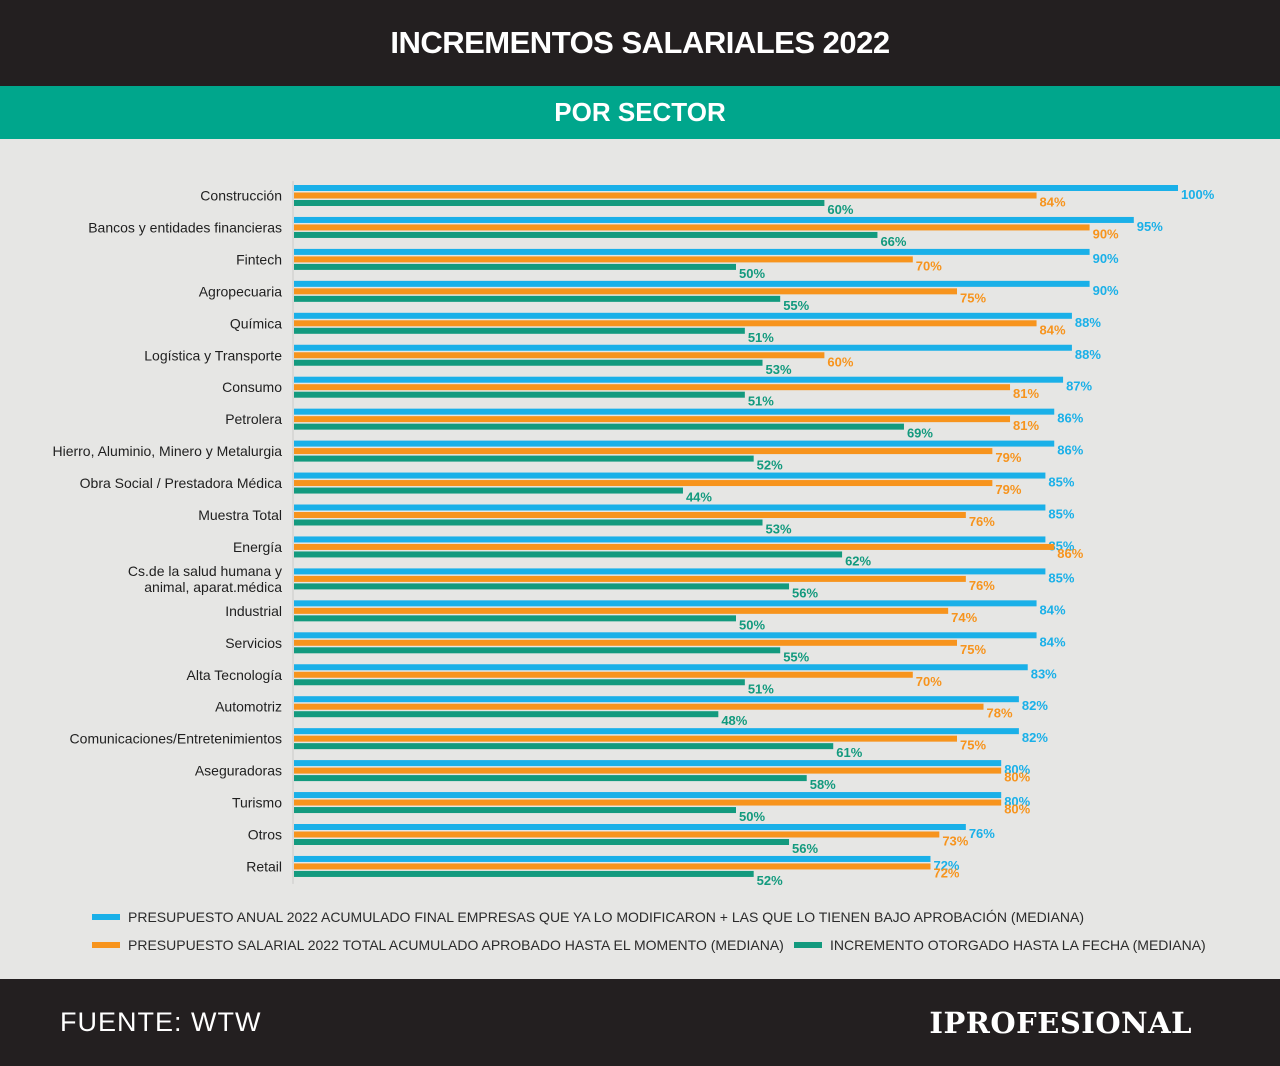  What do you see at coordinates (734, 720) in the screenshot?
I see `data-label-series-3: 48%` at bounding box center [734, 720].